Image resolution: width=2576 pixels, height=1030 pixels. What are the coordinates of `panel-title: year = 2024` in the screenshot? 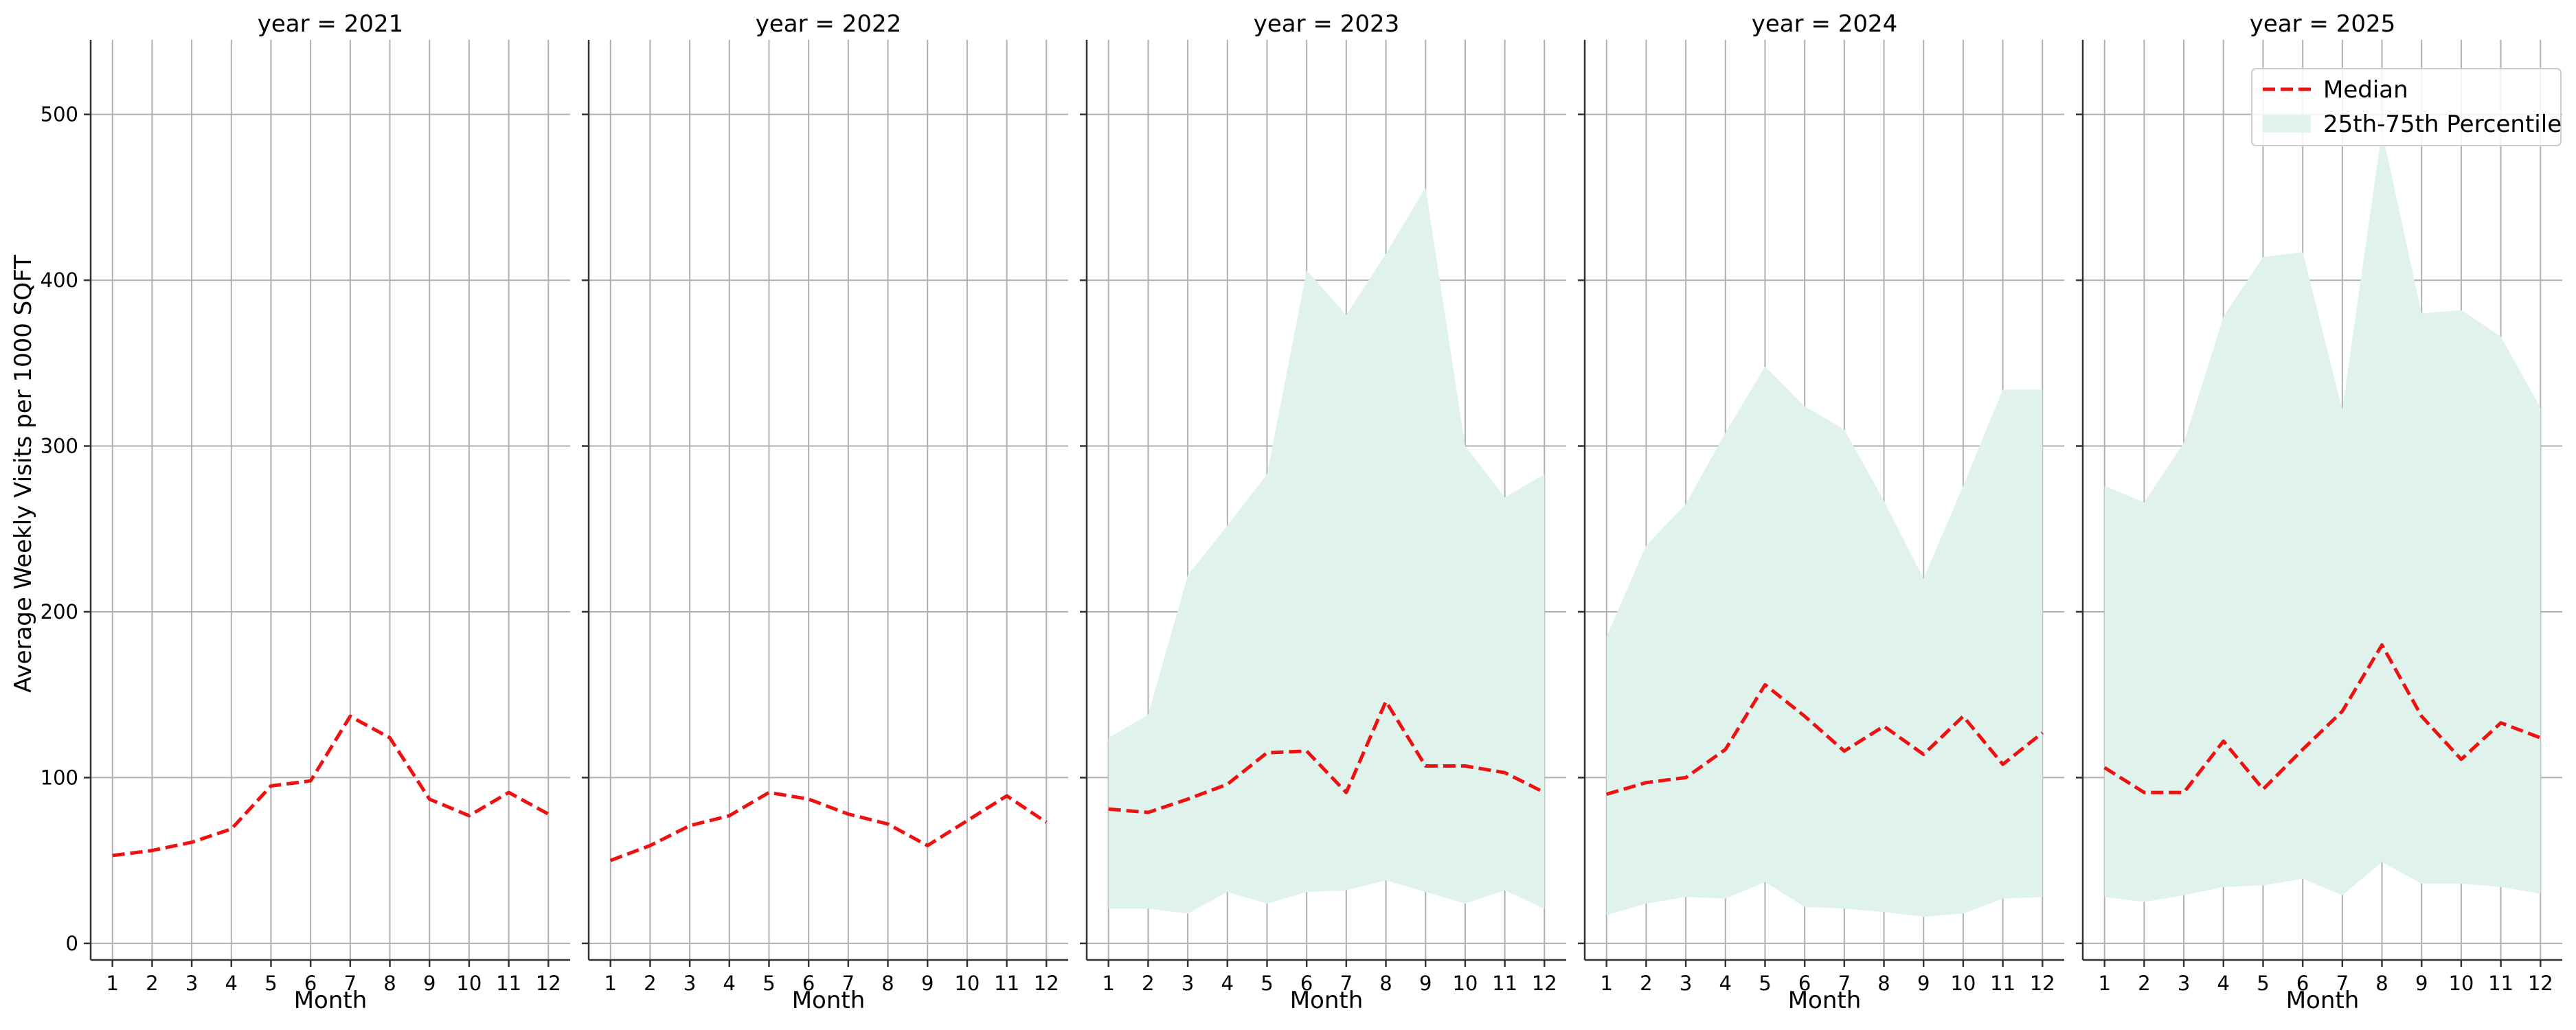 It's located at (1824, 24).